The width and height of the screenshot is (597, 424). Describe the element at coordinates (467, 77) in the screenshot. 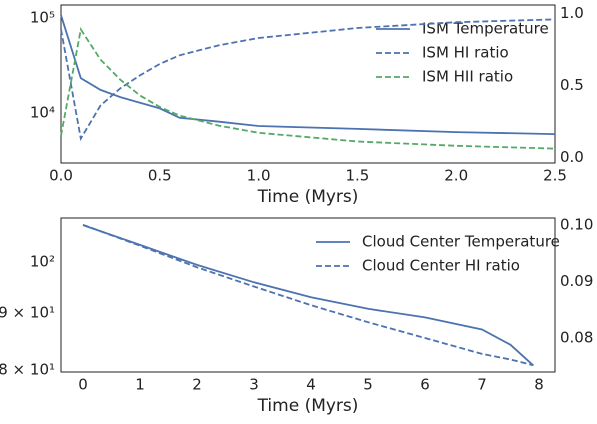

I see `legend-label: ISM HII ratio` at that location.